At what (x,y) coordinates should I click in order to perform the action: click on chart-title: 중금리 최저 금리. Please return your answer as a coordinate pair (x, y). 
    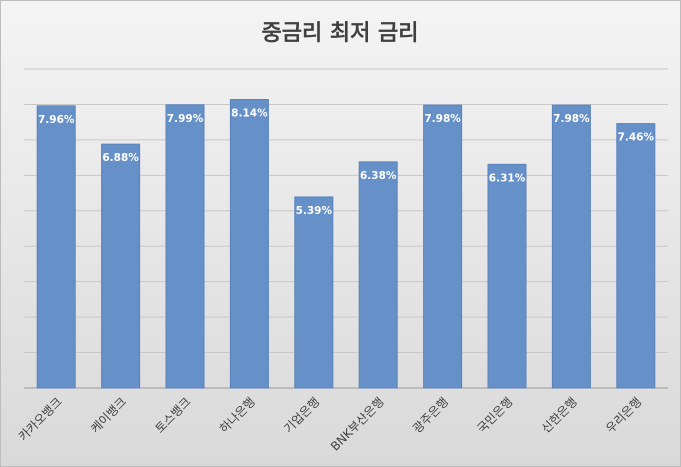
    Looking at the image, I should click on (340, 33).